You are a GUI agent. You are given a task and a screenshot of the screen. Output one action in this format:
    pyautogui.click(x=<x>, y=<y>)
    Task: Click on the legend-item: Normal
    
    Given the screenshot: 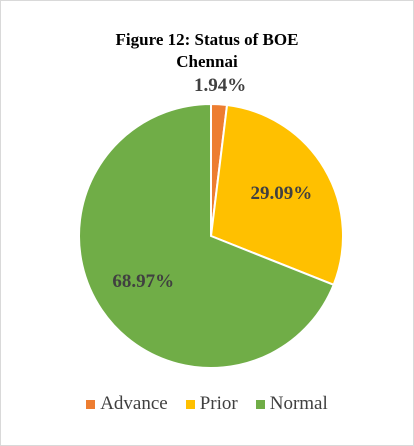 What is the action you would take?
    pyautogui.click(x=291, y=404)
    